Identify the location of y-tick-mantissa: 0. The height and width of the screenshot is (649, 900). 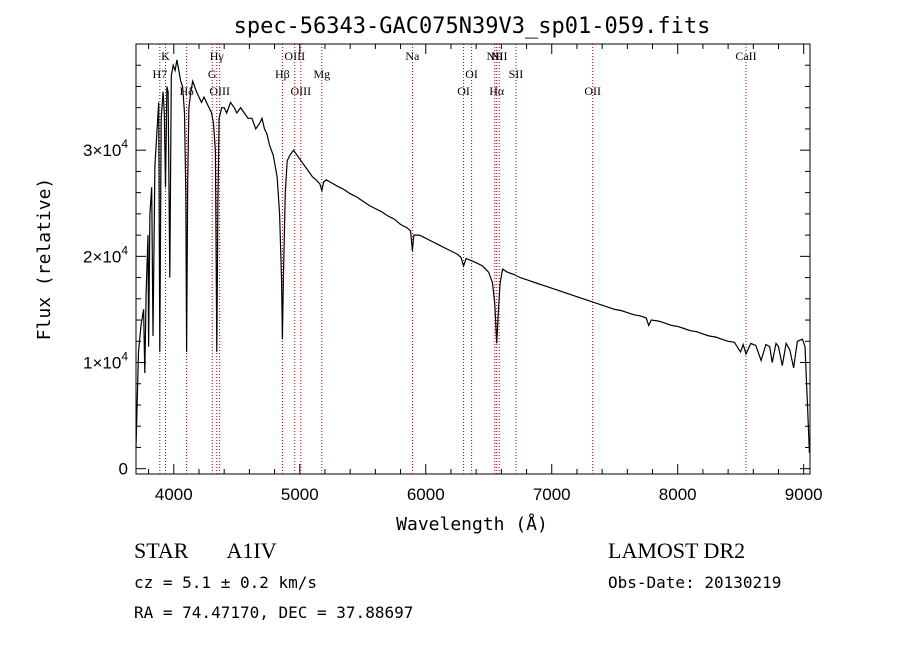
(123, 469).